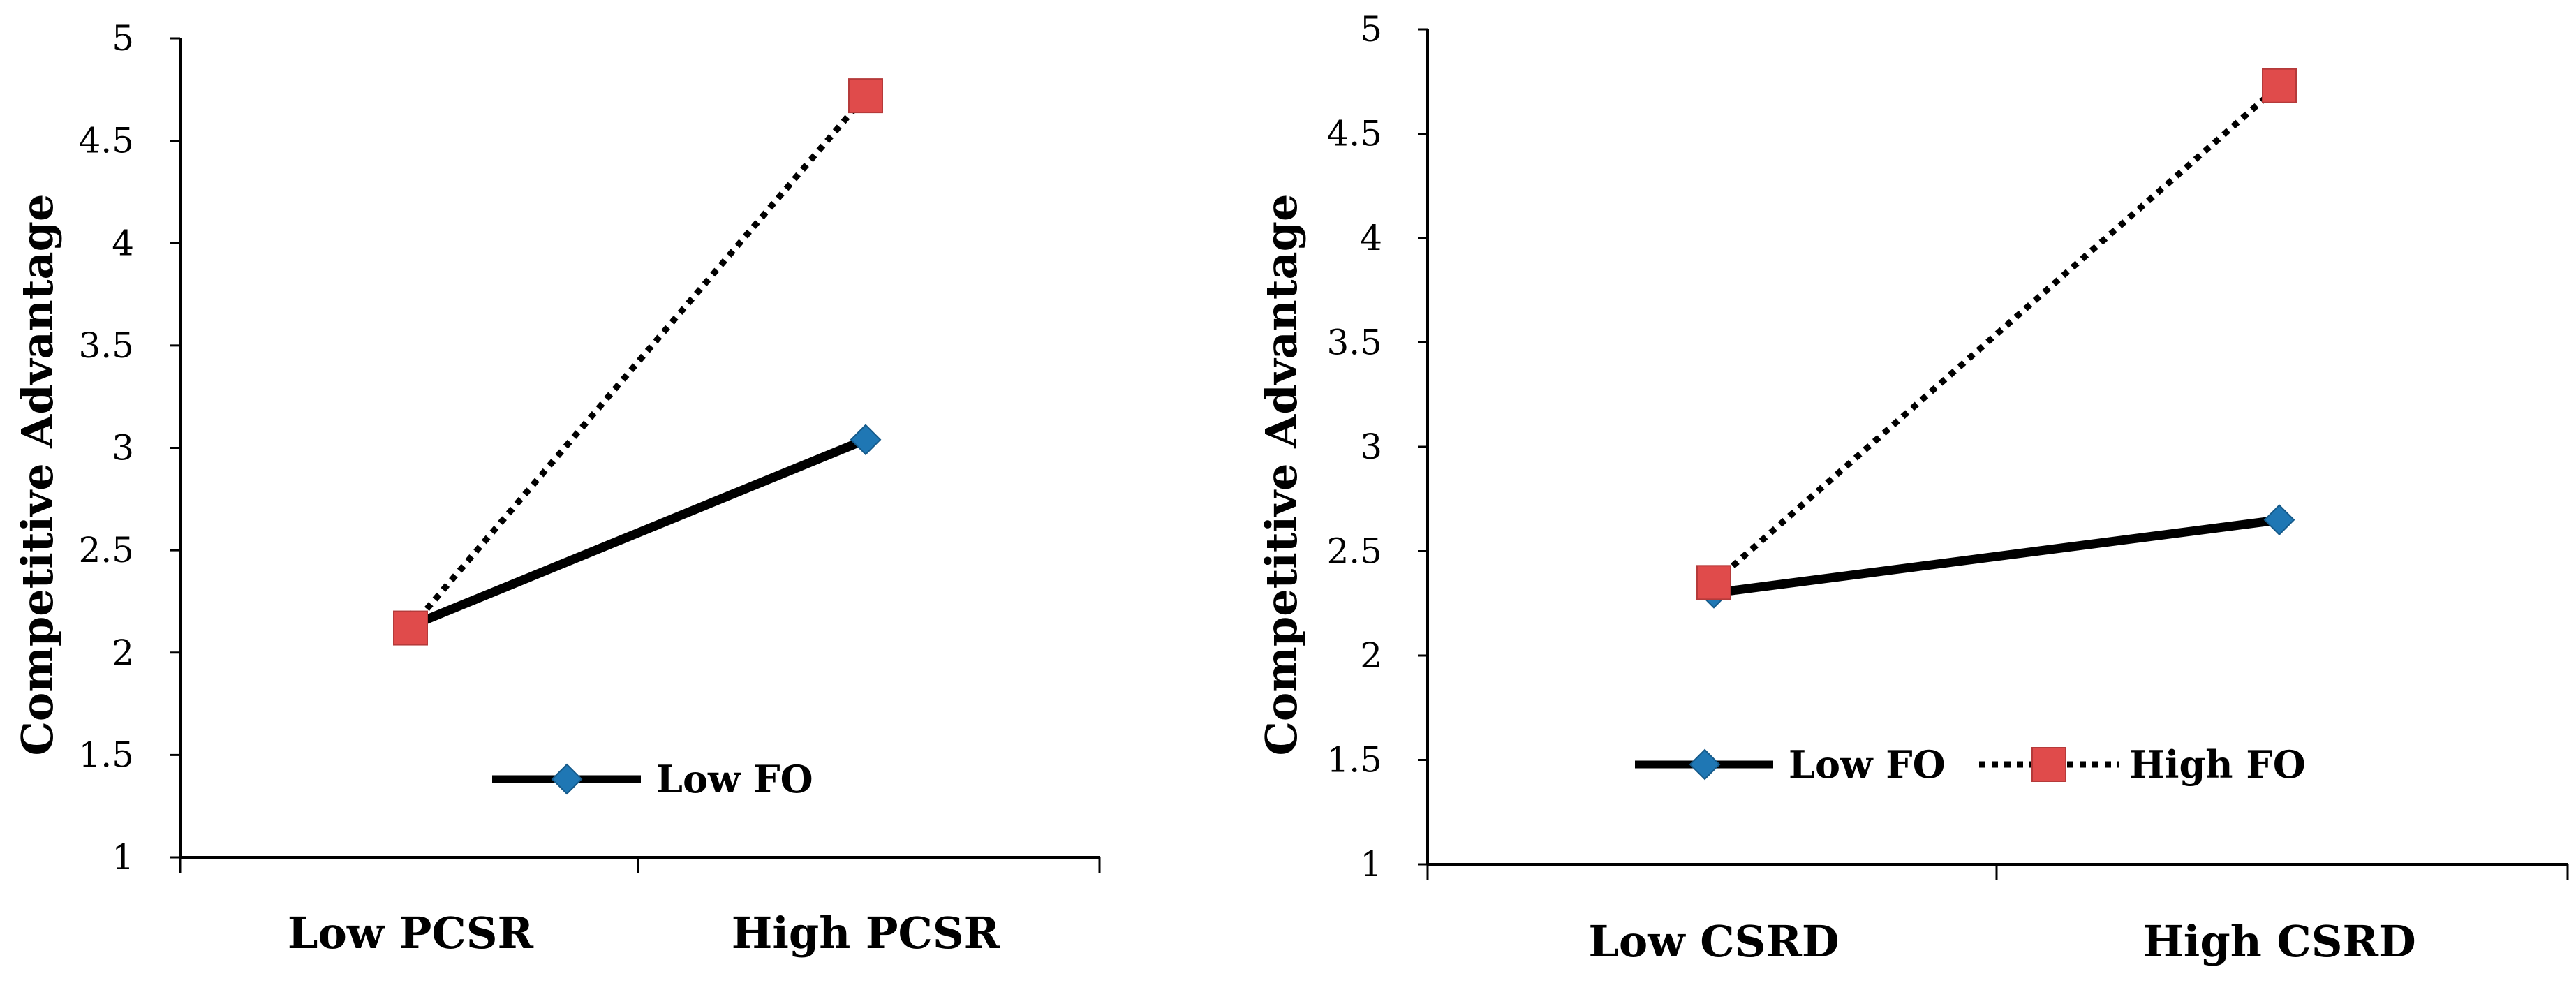 The height and width of the screenshot is (983, 2576). I want to click on x-category-label: Low PCSR, so click(411, 933).